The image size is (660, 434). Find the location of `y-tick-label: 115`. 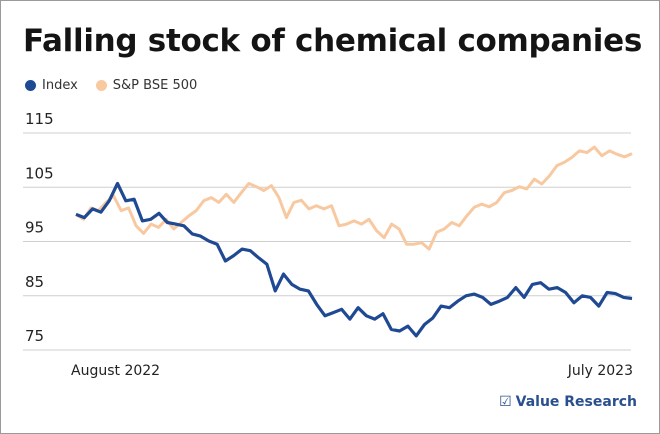

y-tick-label: 115 is located at coordinates (39, 119).